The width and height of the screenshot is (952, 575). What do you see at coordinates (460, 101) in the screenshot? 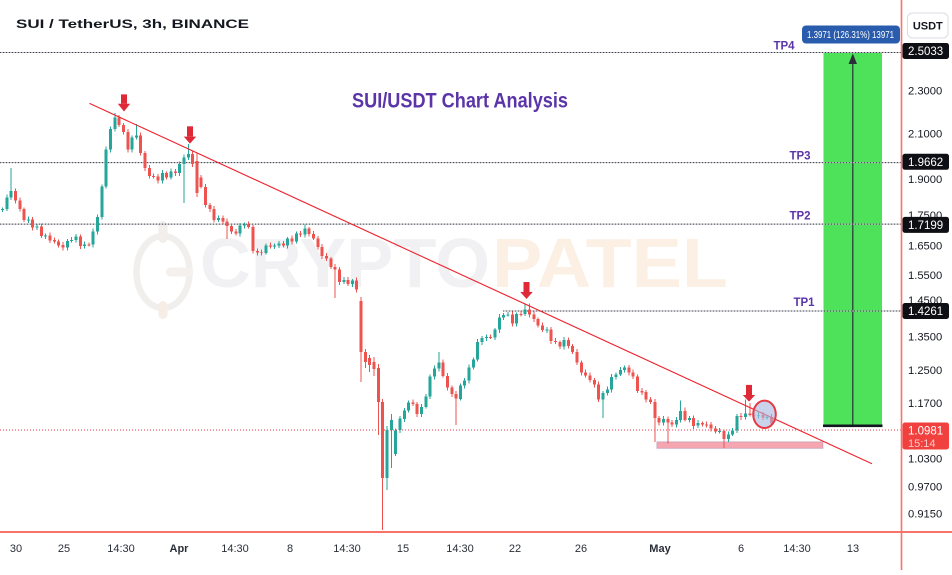
I see `svg-text: SUI/USDT Chart Analysis` at bounding box center [460, 101].